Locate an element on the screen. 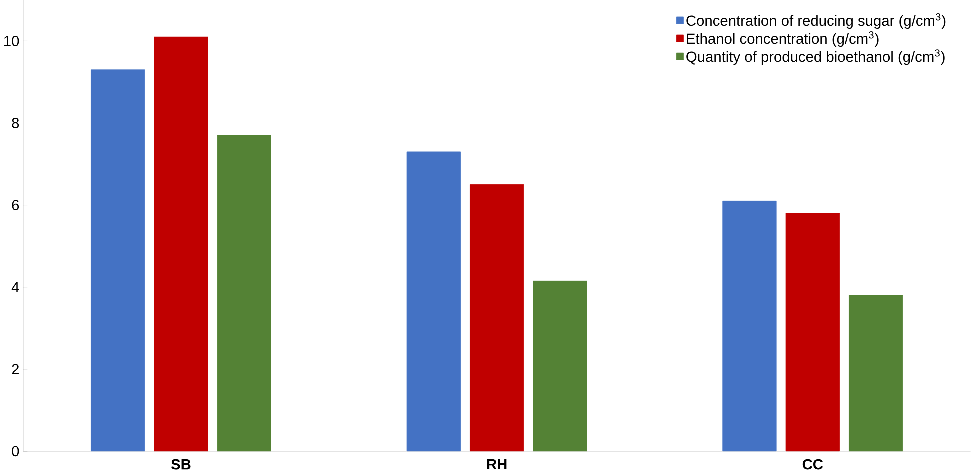  y-tick-label: 8 is located at coordinates (16, 123).